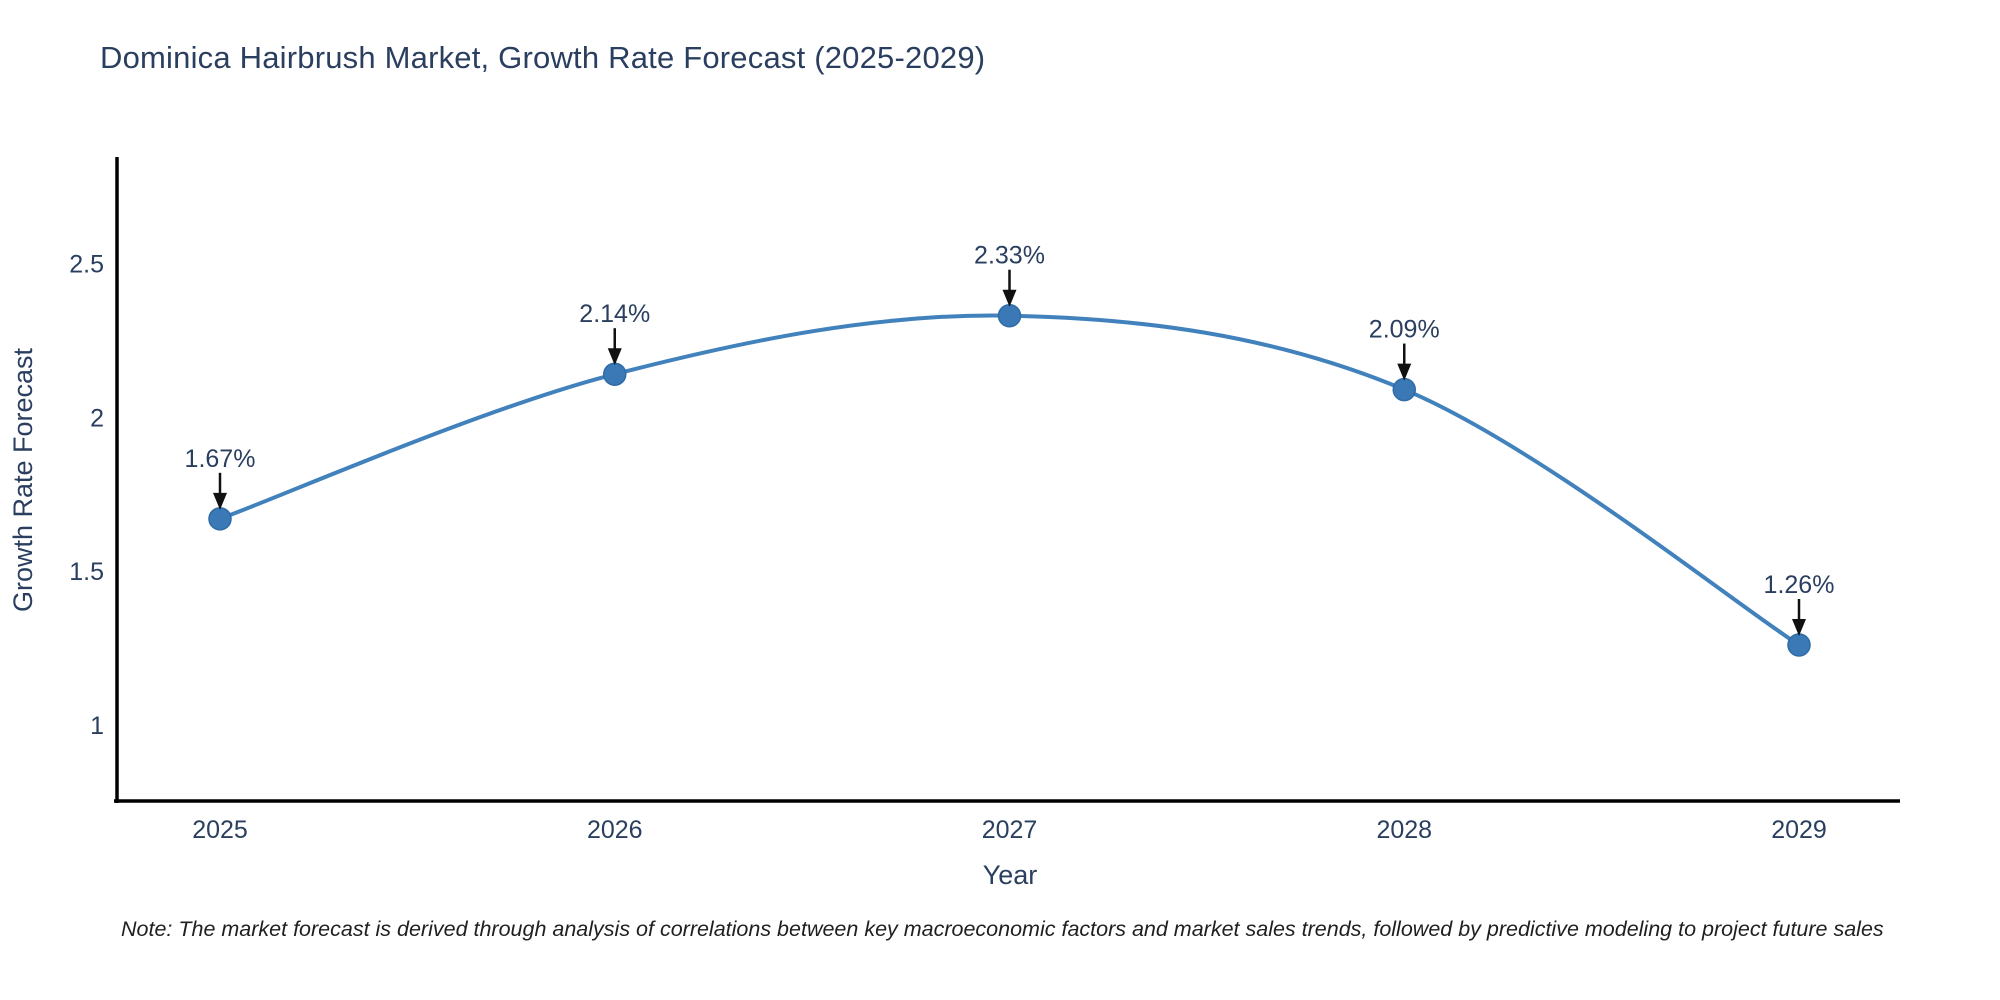 The width and height of the screenshot is (2000, 1000). I want to click on annotation-label: 1.26%, so click(1799, 585).